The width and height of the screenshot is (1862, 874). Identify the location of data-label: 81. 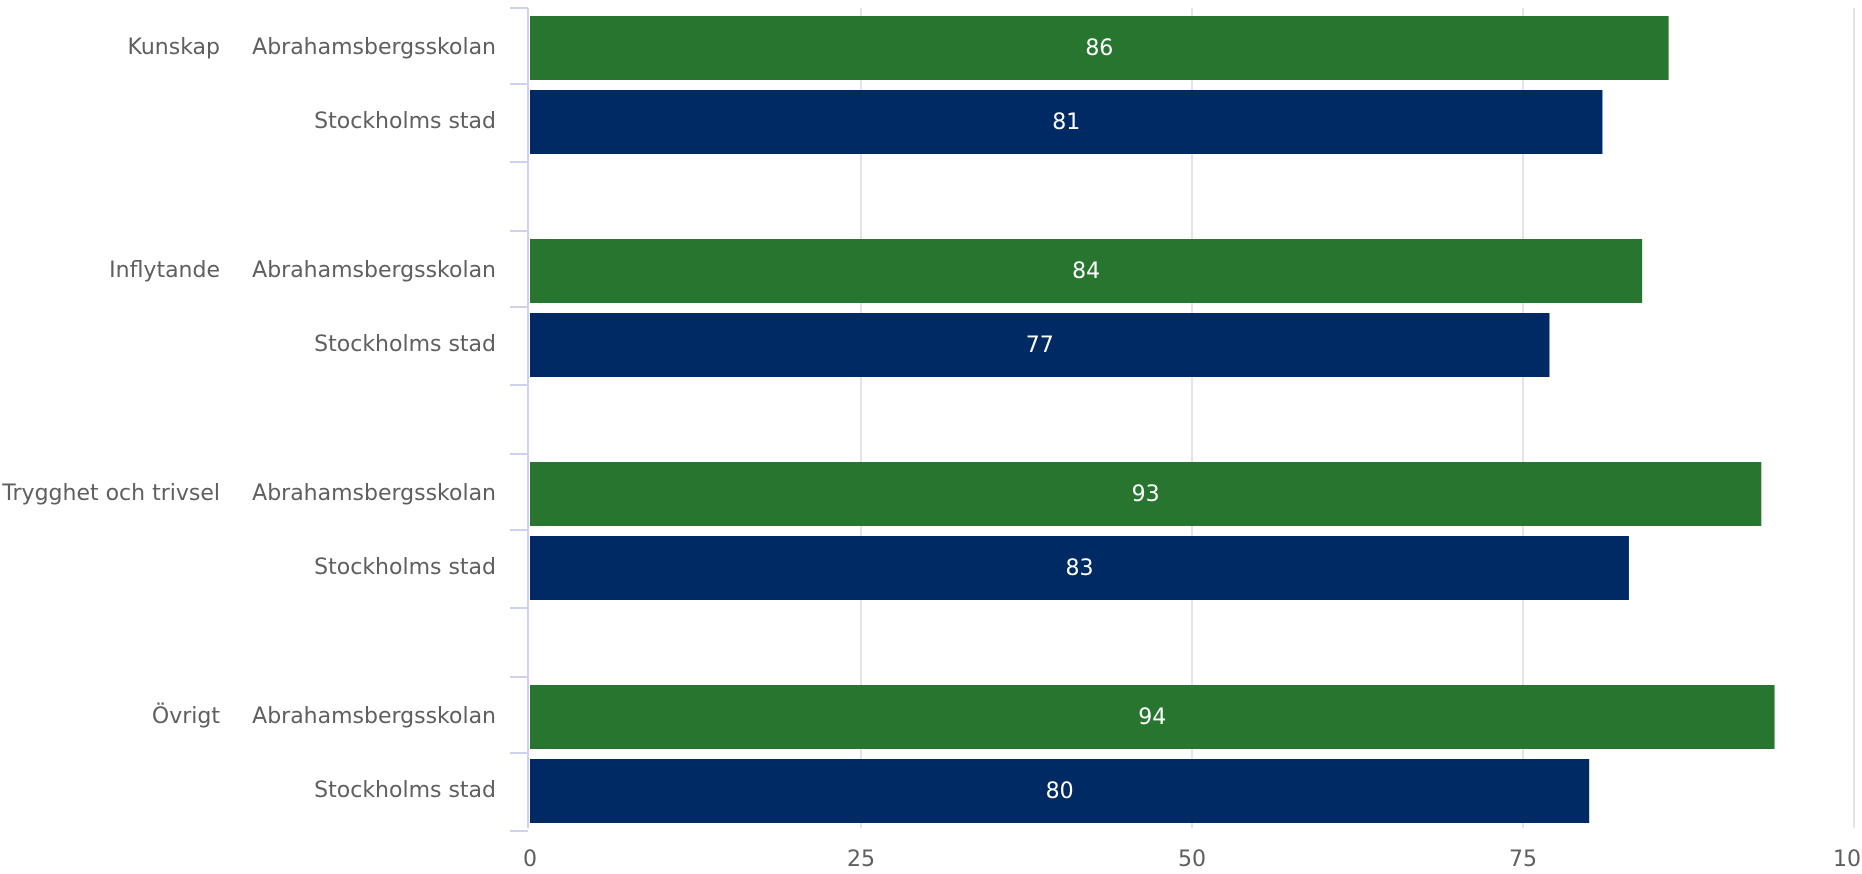
(1066, 122).